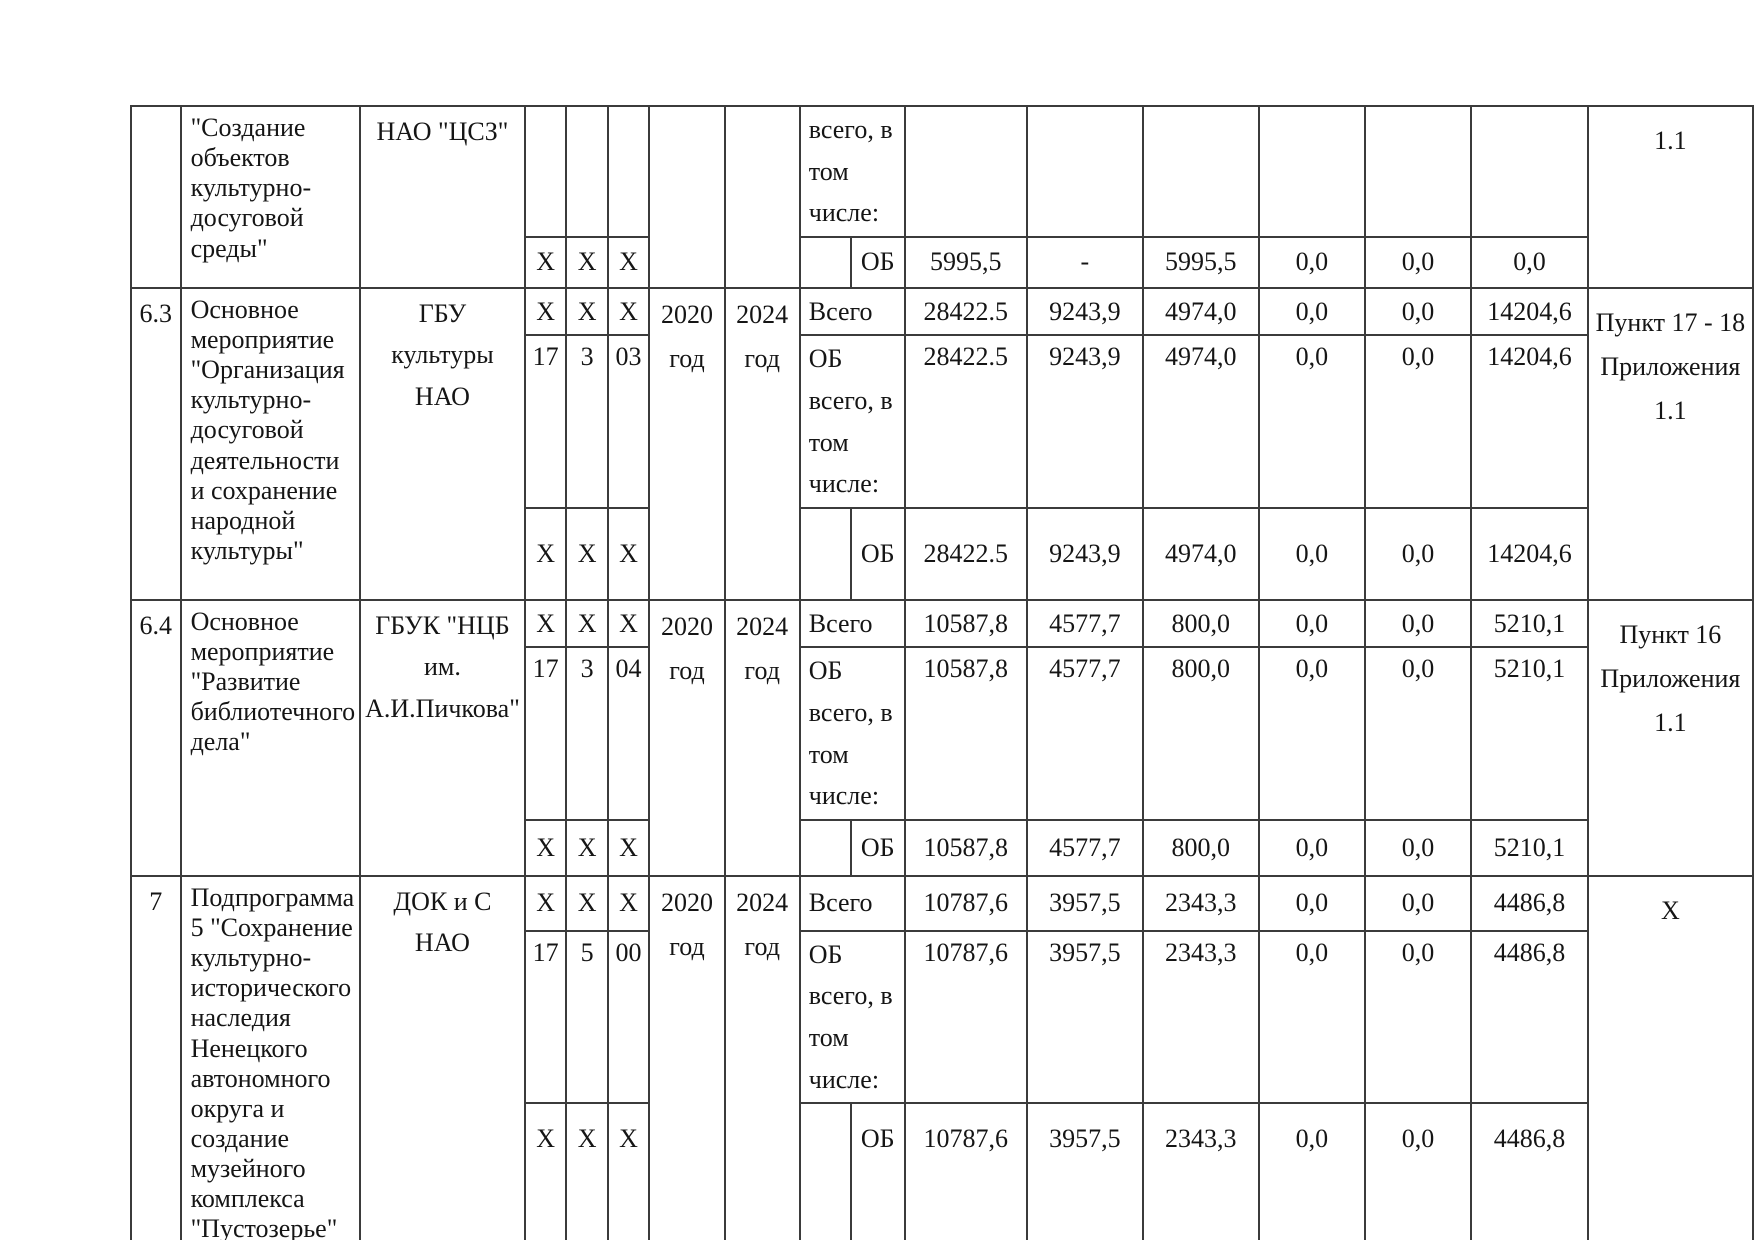 The width and height of the screenshot is (1754, 1240). What do you see at coordinates (687, 443) in the screenshot?
I see `year-start: 2020 год` at bounding box center [687, 443].